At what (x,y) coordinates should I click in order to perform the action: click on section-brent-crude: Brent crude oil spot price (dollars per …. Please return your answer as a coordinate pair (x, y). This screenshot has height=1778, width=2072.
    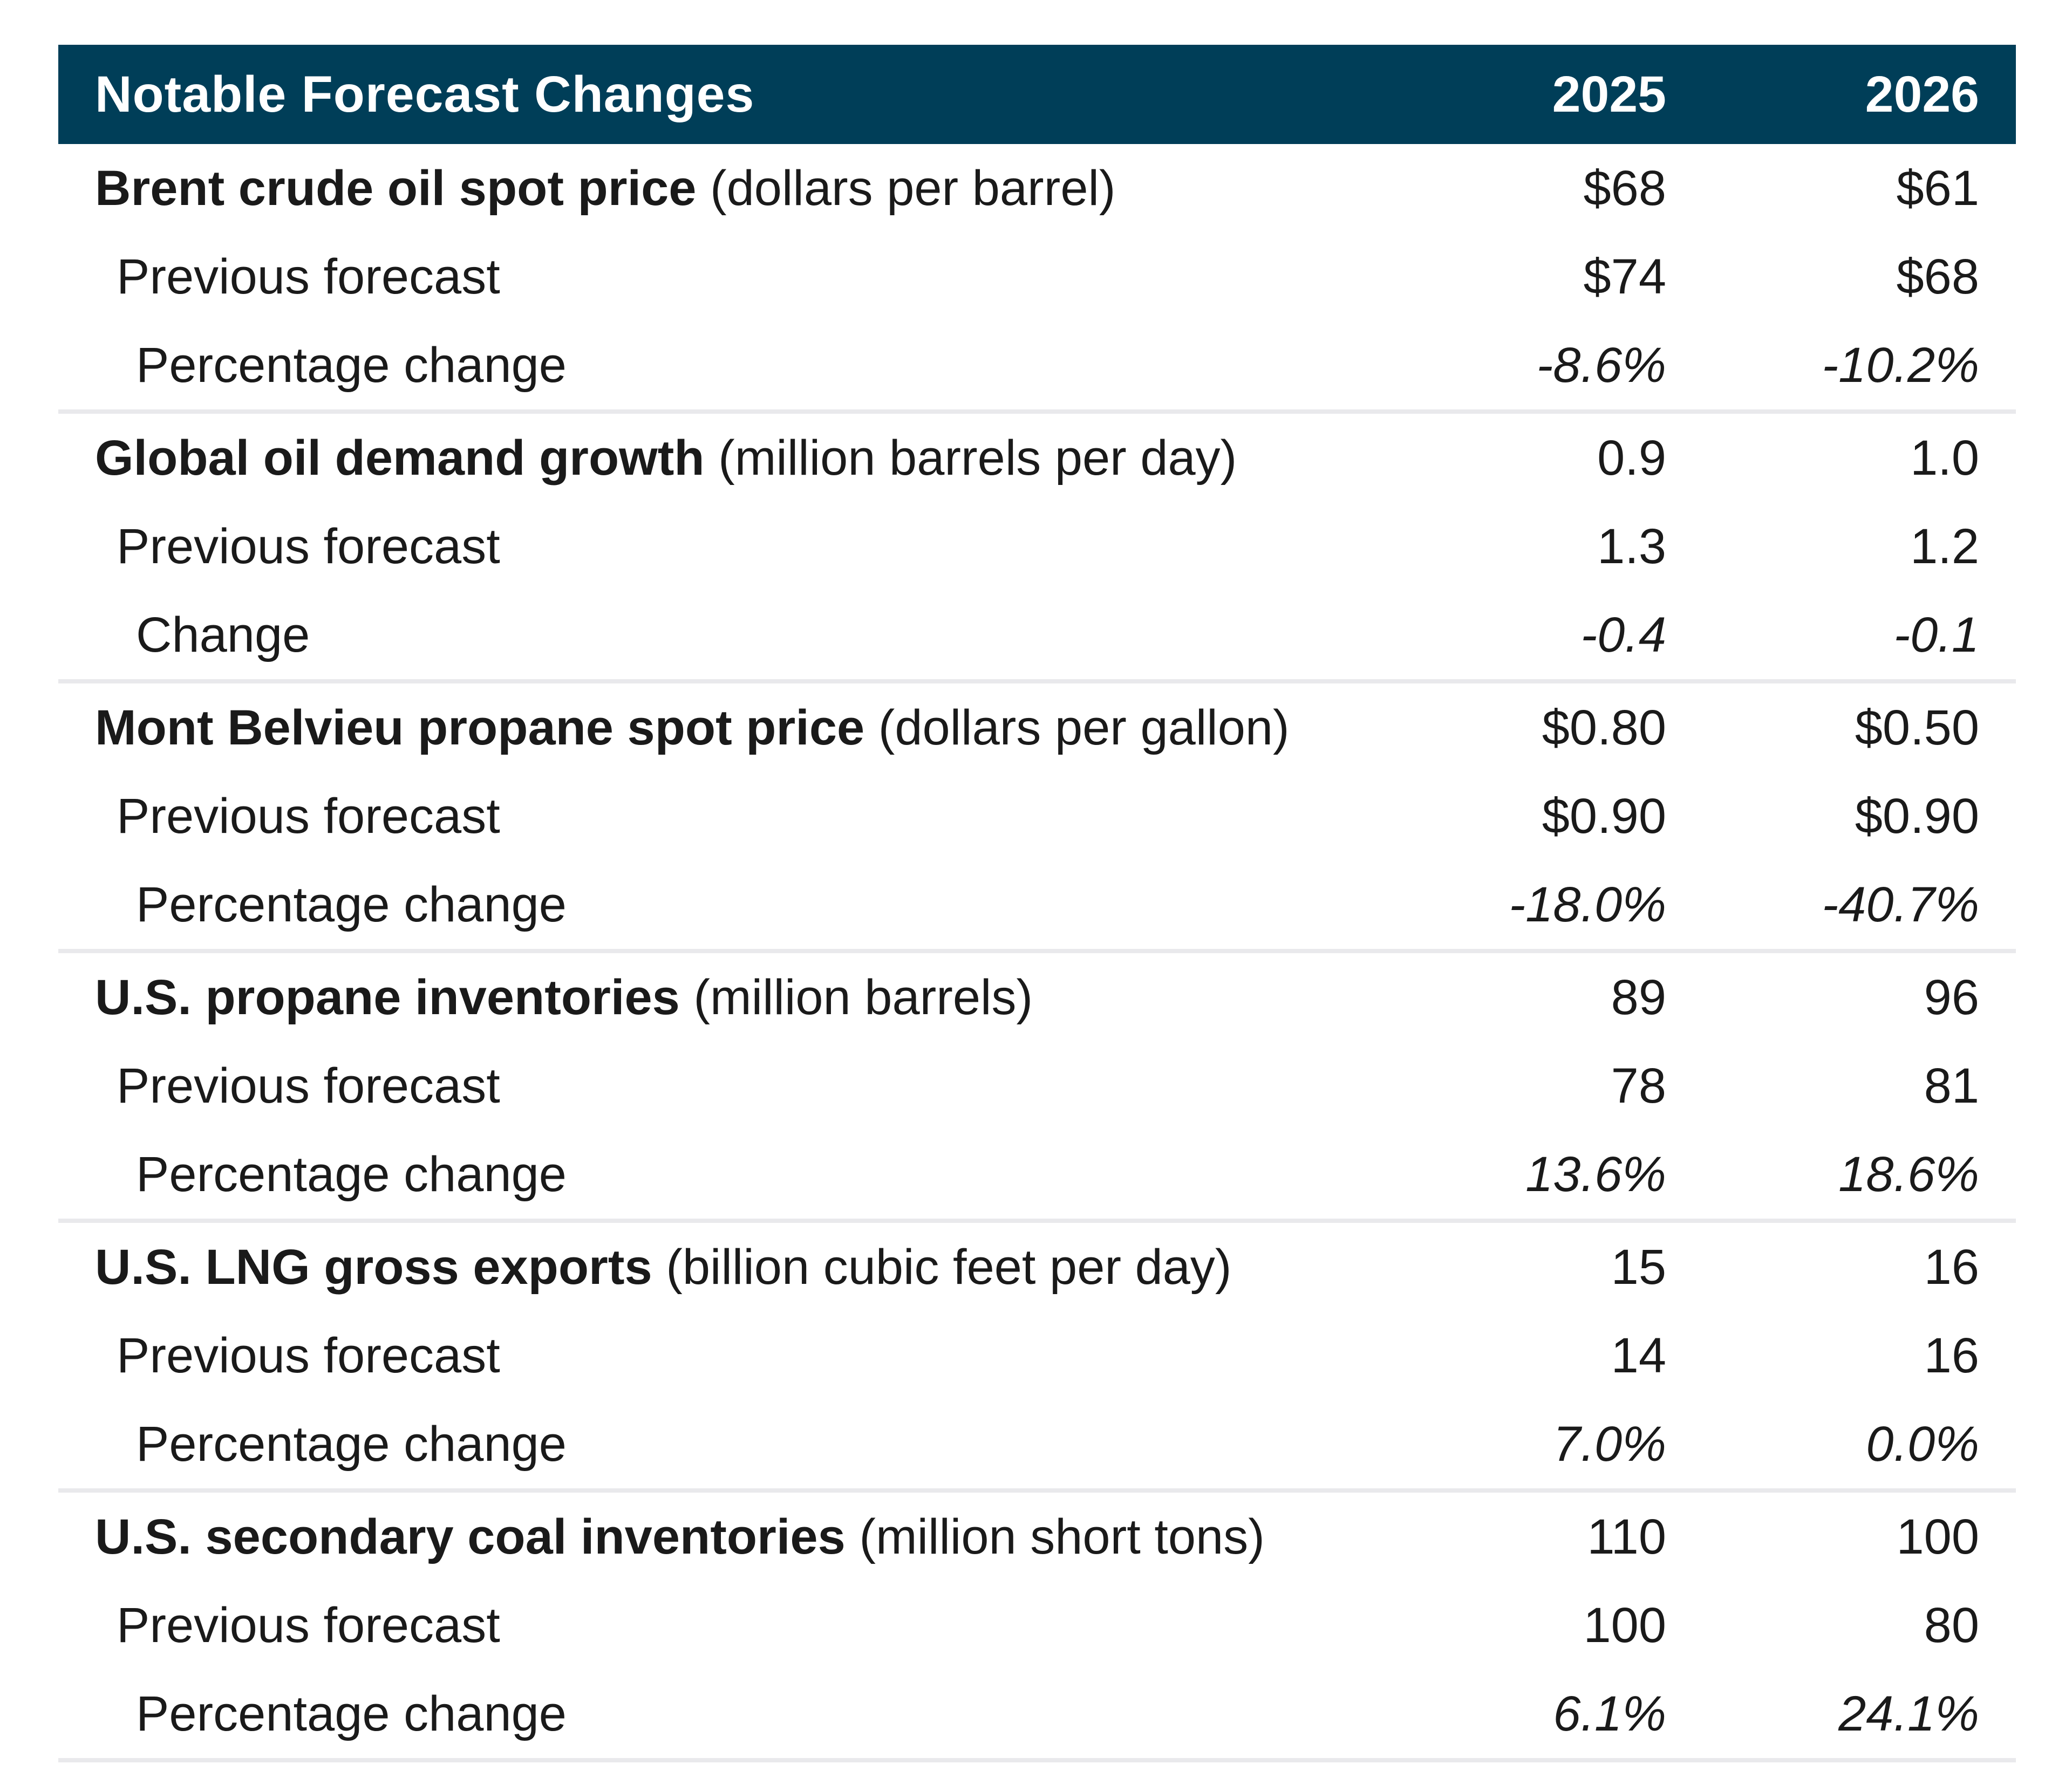
    Looking at the image, I should click on (1037, 279).